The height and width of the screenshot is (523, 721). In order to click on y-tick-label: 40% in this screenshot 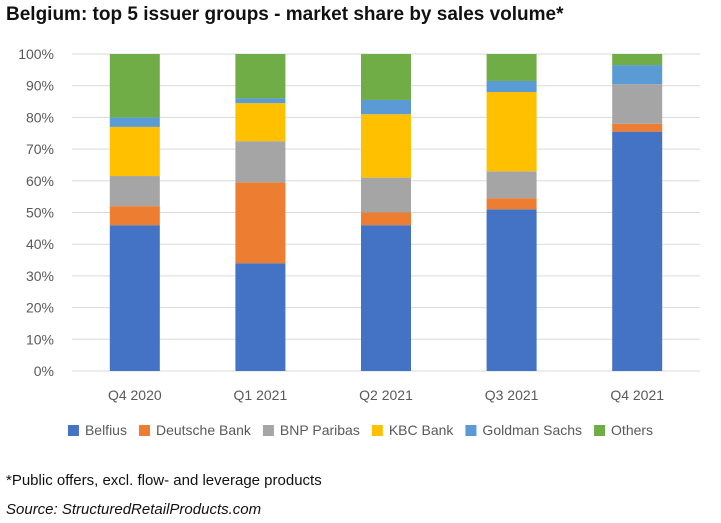, I will do `click(40, 244)`.